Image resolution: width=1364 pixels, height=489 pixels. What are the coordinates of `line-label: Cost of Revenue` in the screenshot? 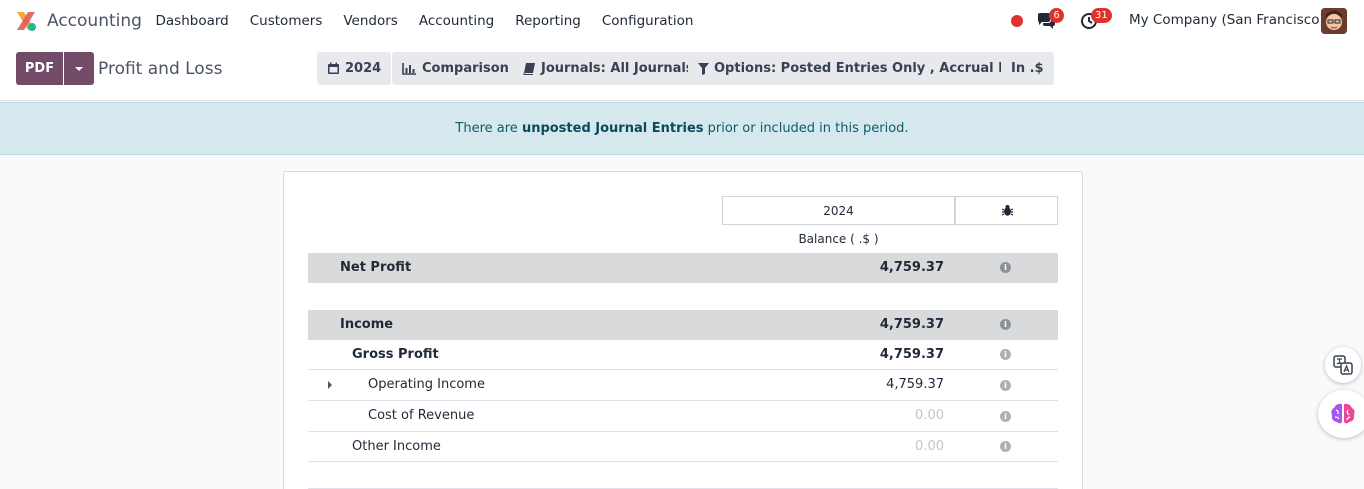 It's located at (421, 415).